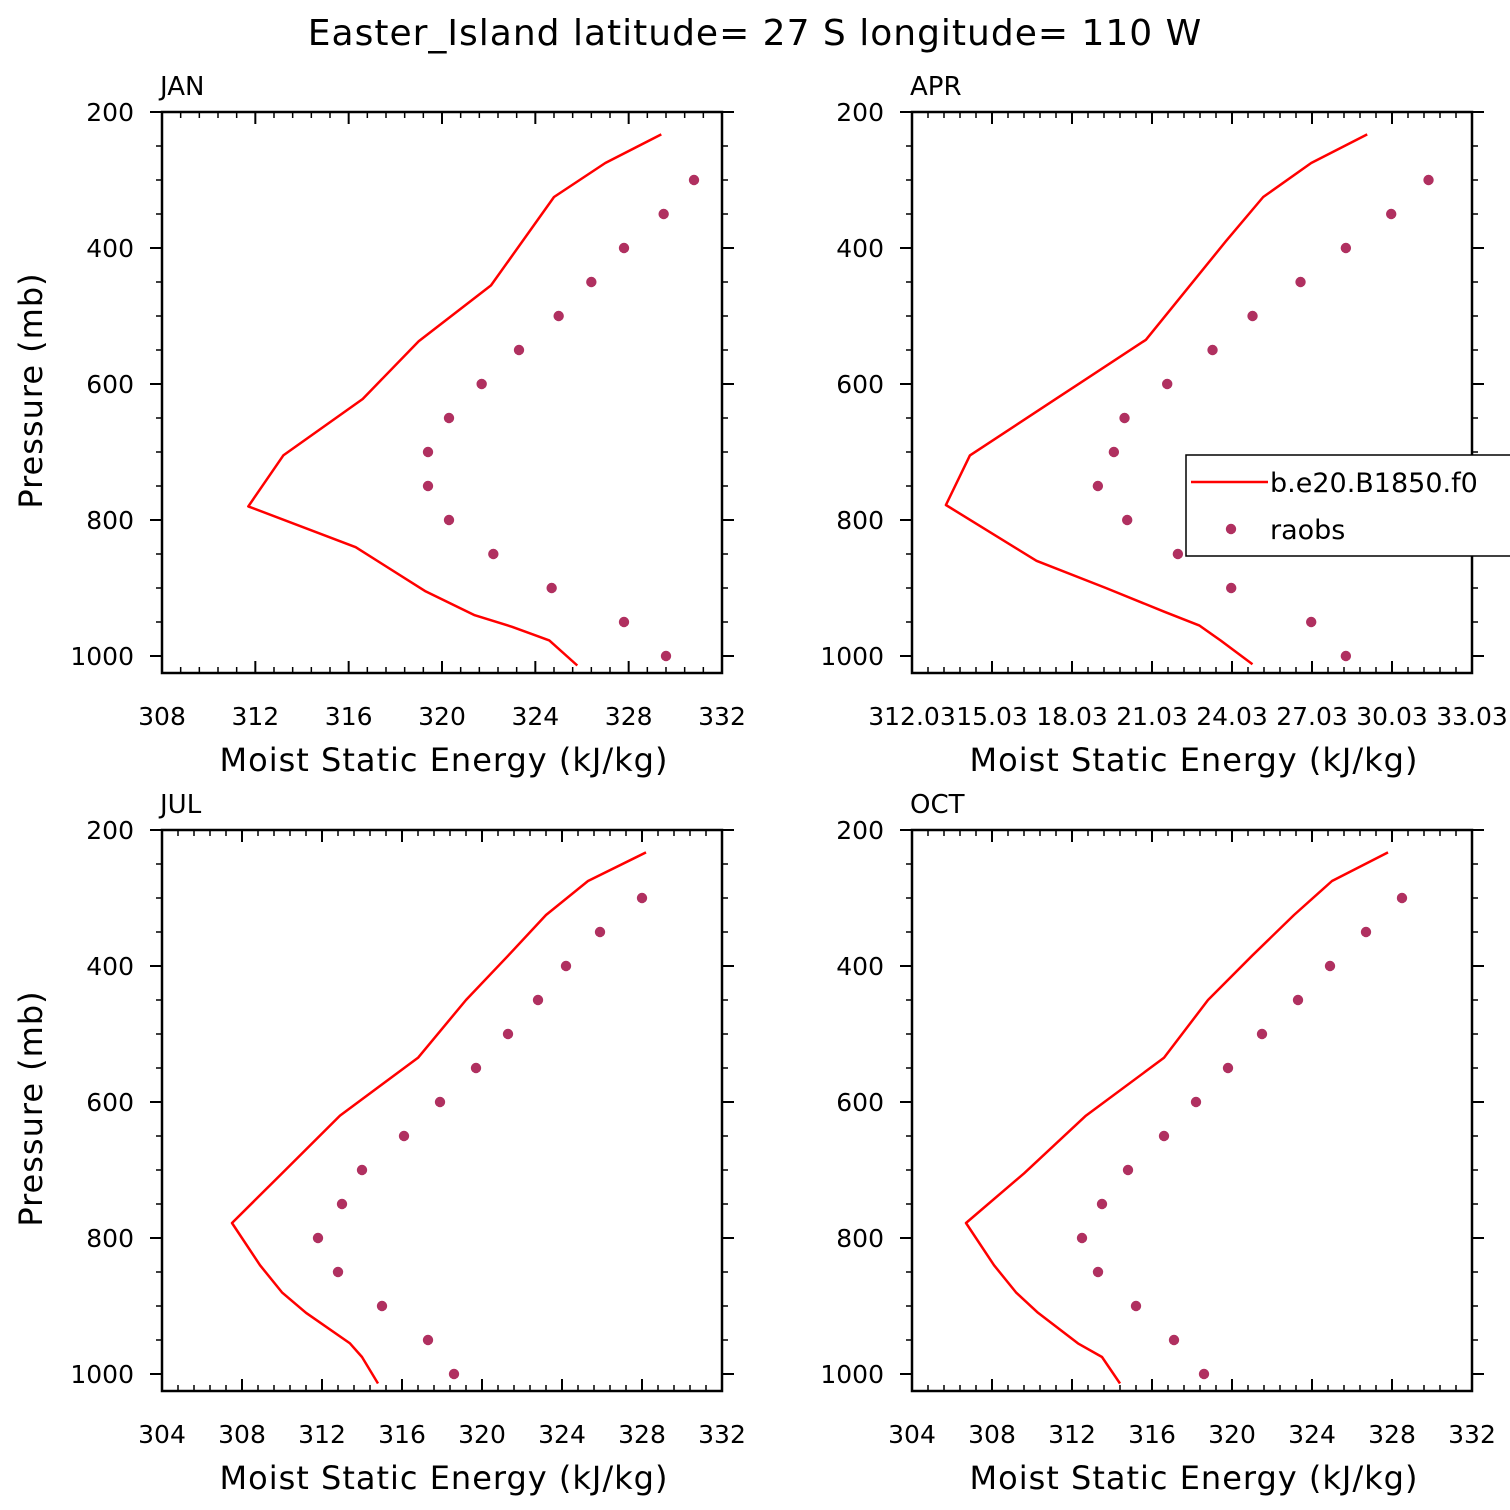 Image resolution: width=1510 pixels, height=1510 pixels. Describe the element at coordinates (937, 805) in the screenshot. I see `panel-title: OCT` at that location.